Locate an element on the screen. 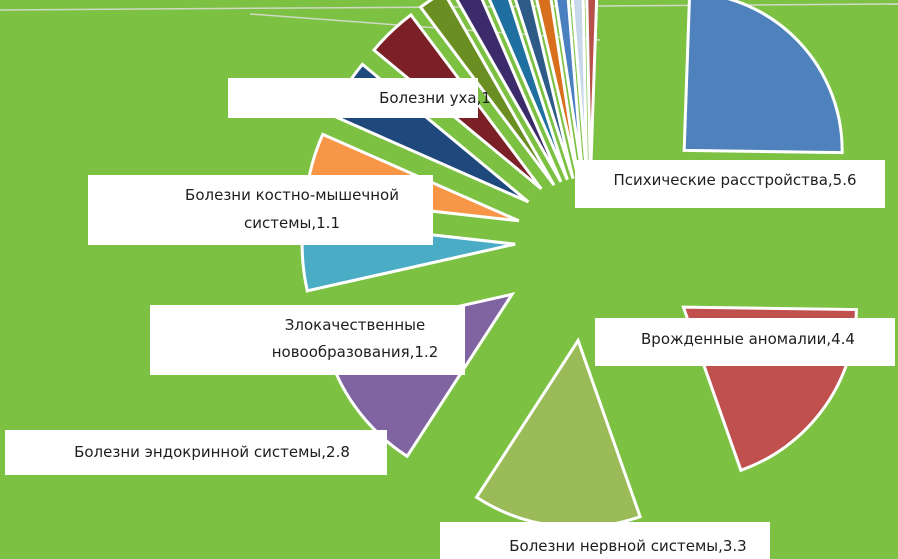  data-label: Врожденные аномалии,4.4 is located at coordinates (748, 339).